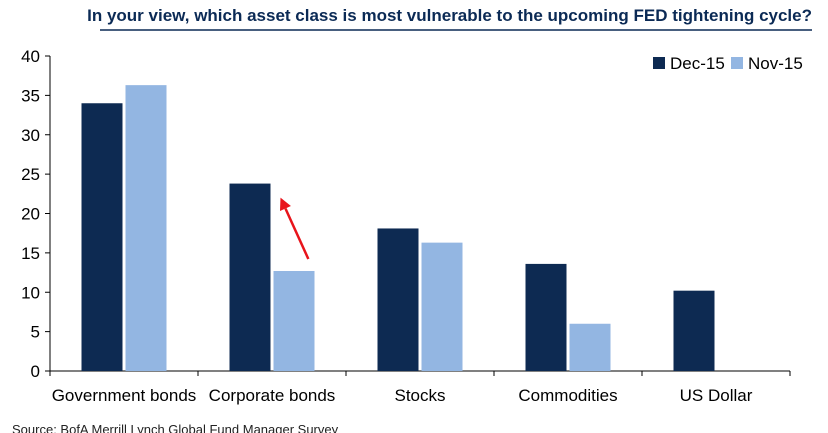  Describe the element at coordinates (250, 277) in the screenshot. I see `bar-dec-15-corporate-bonds` at that location.